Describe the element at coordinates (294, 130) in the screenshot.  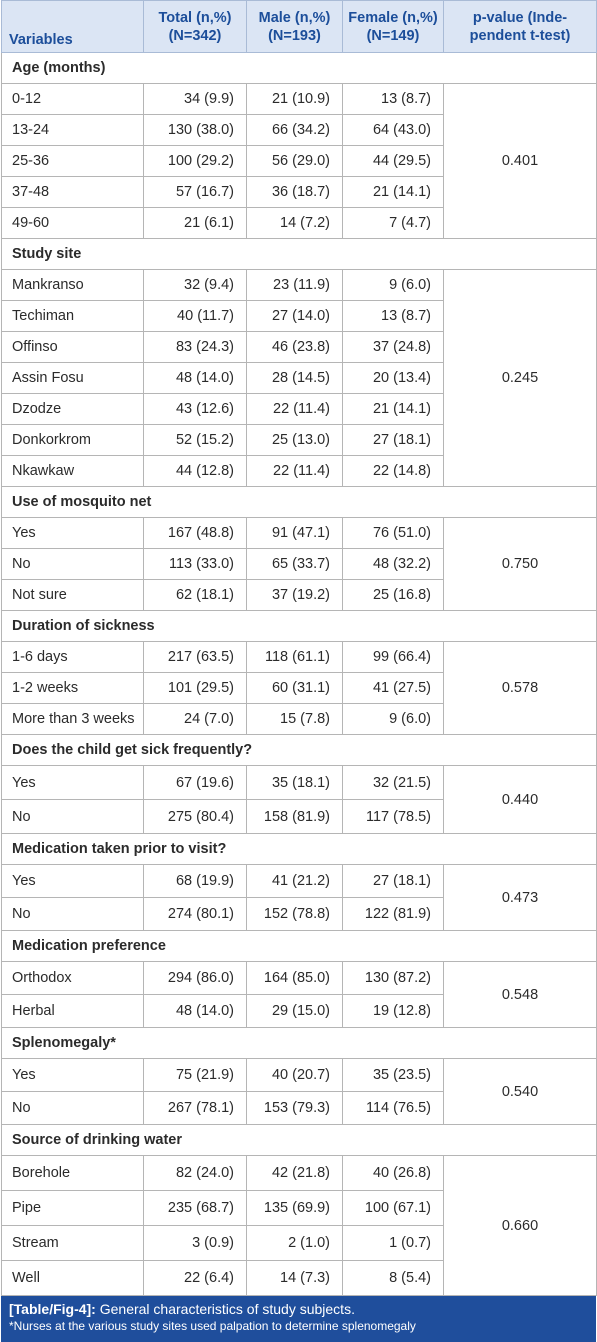
I see `male-cell: 66 (34.2)` at that location.